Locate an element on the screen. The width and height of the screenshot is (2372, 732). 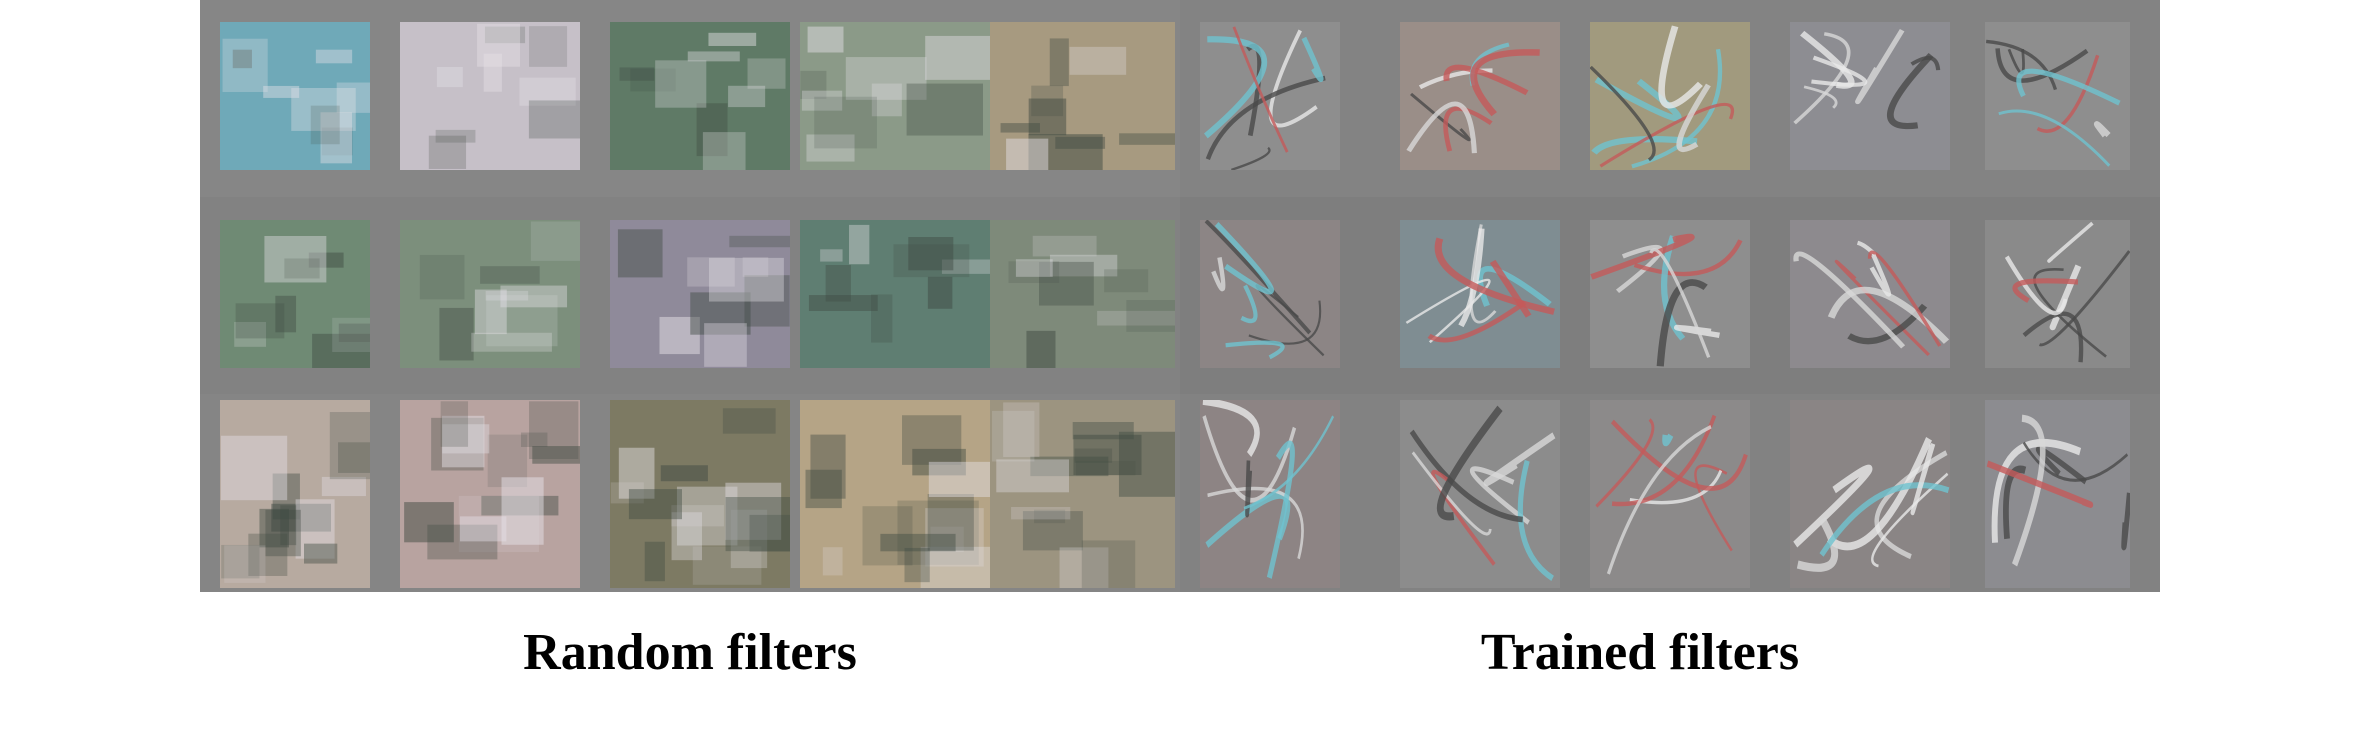
trained-filters-caption: Trained filters is located at coordinates (1640, 652).